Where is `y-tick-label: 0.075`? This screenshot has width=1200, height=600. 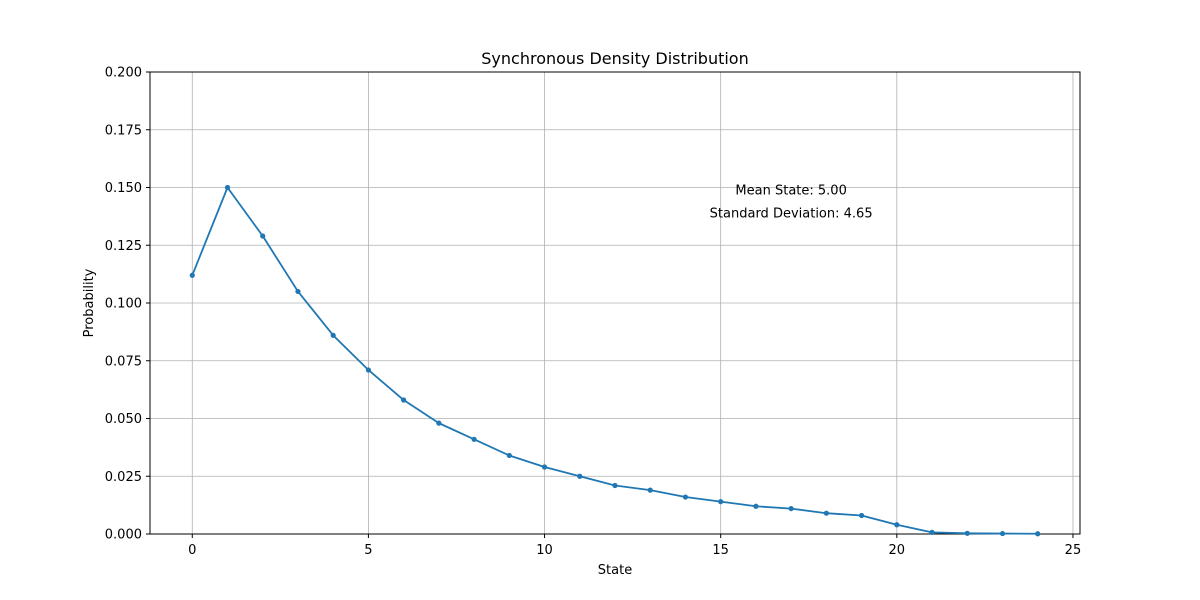
y-tick-label: 0.075 is located at coordinates (123, 361).